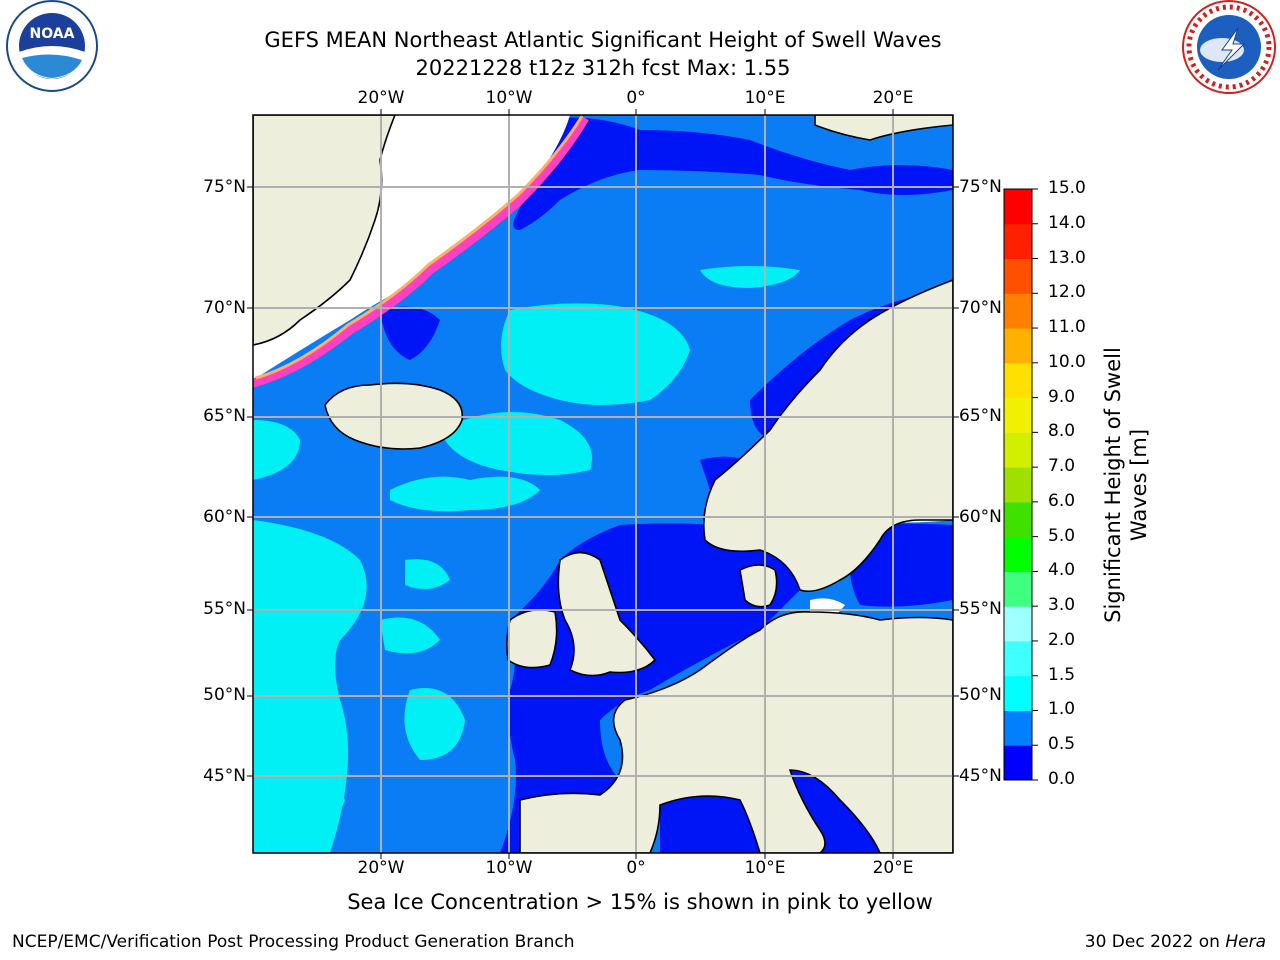  Describe the element at coordinates (980, 308) in the screenshot. I see `lat-label-right: 70°N` at that location.